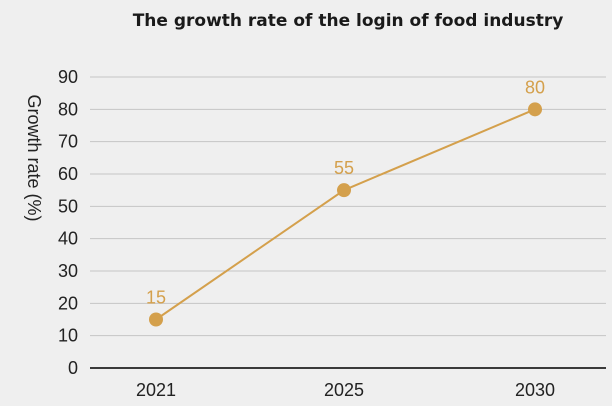 The height and width of the screenshot is (406, 612). What do you see at coordinates (34, 157) in the screenshot?
I see `y-axis-label: Growth rate (%)` at bounding box center [34, 157].